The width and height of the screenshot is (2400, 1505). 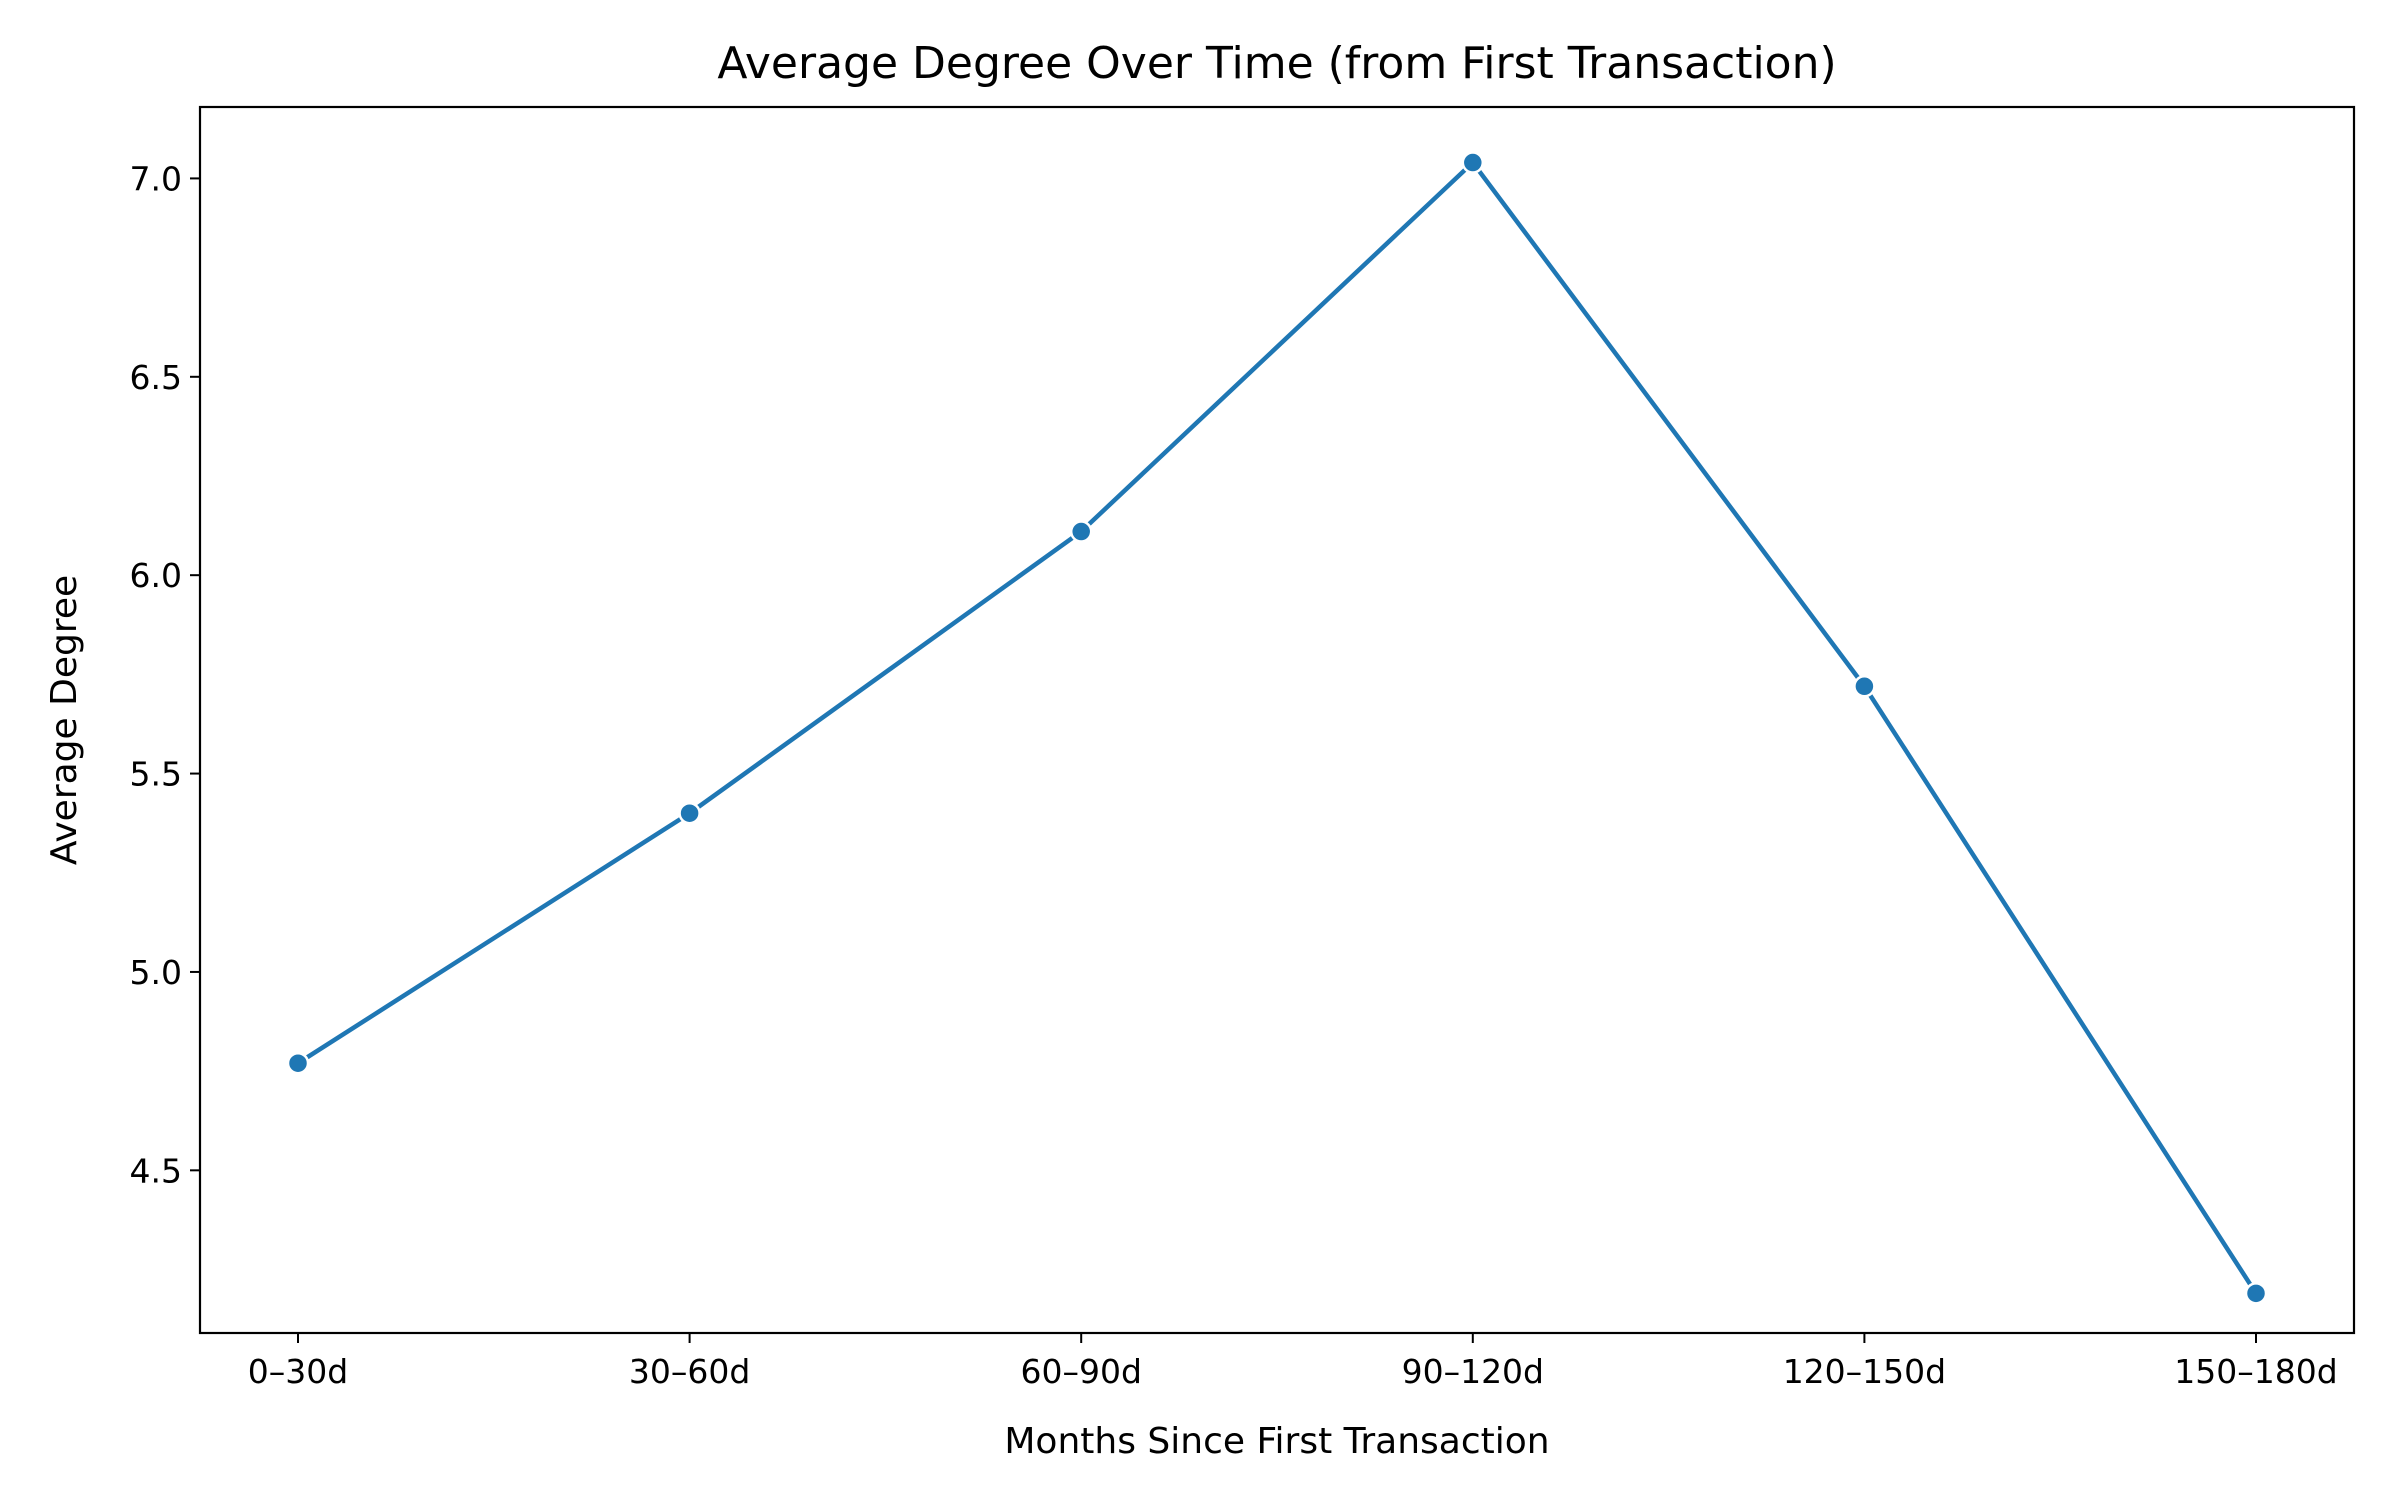 I want to click on x-axis-ticks: 0–30d 30–60d 60–90d 90–120d 120–150d 150–180d, so click(x=1293, y=1362).